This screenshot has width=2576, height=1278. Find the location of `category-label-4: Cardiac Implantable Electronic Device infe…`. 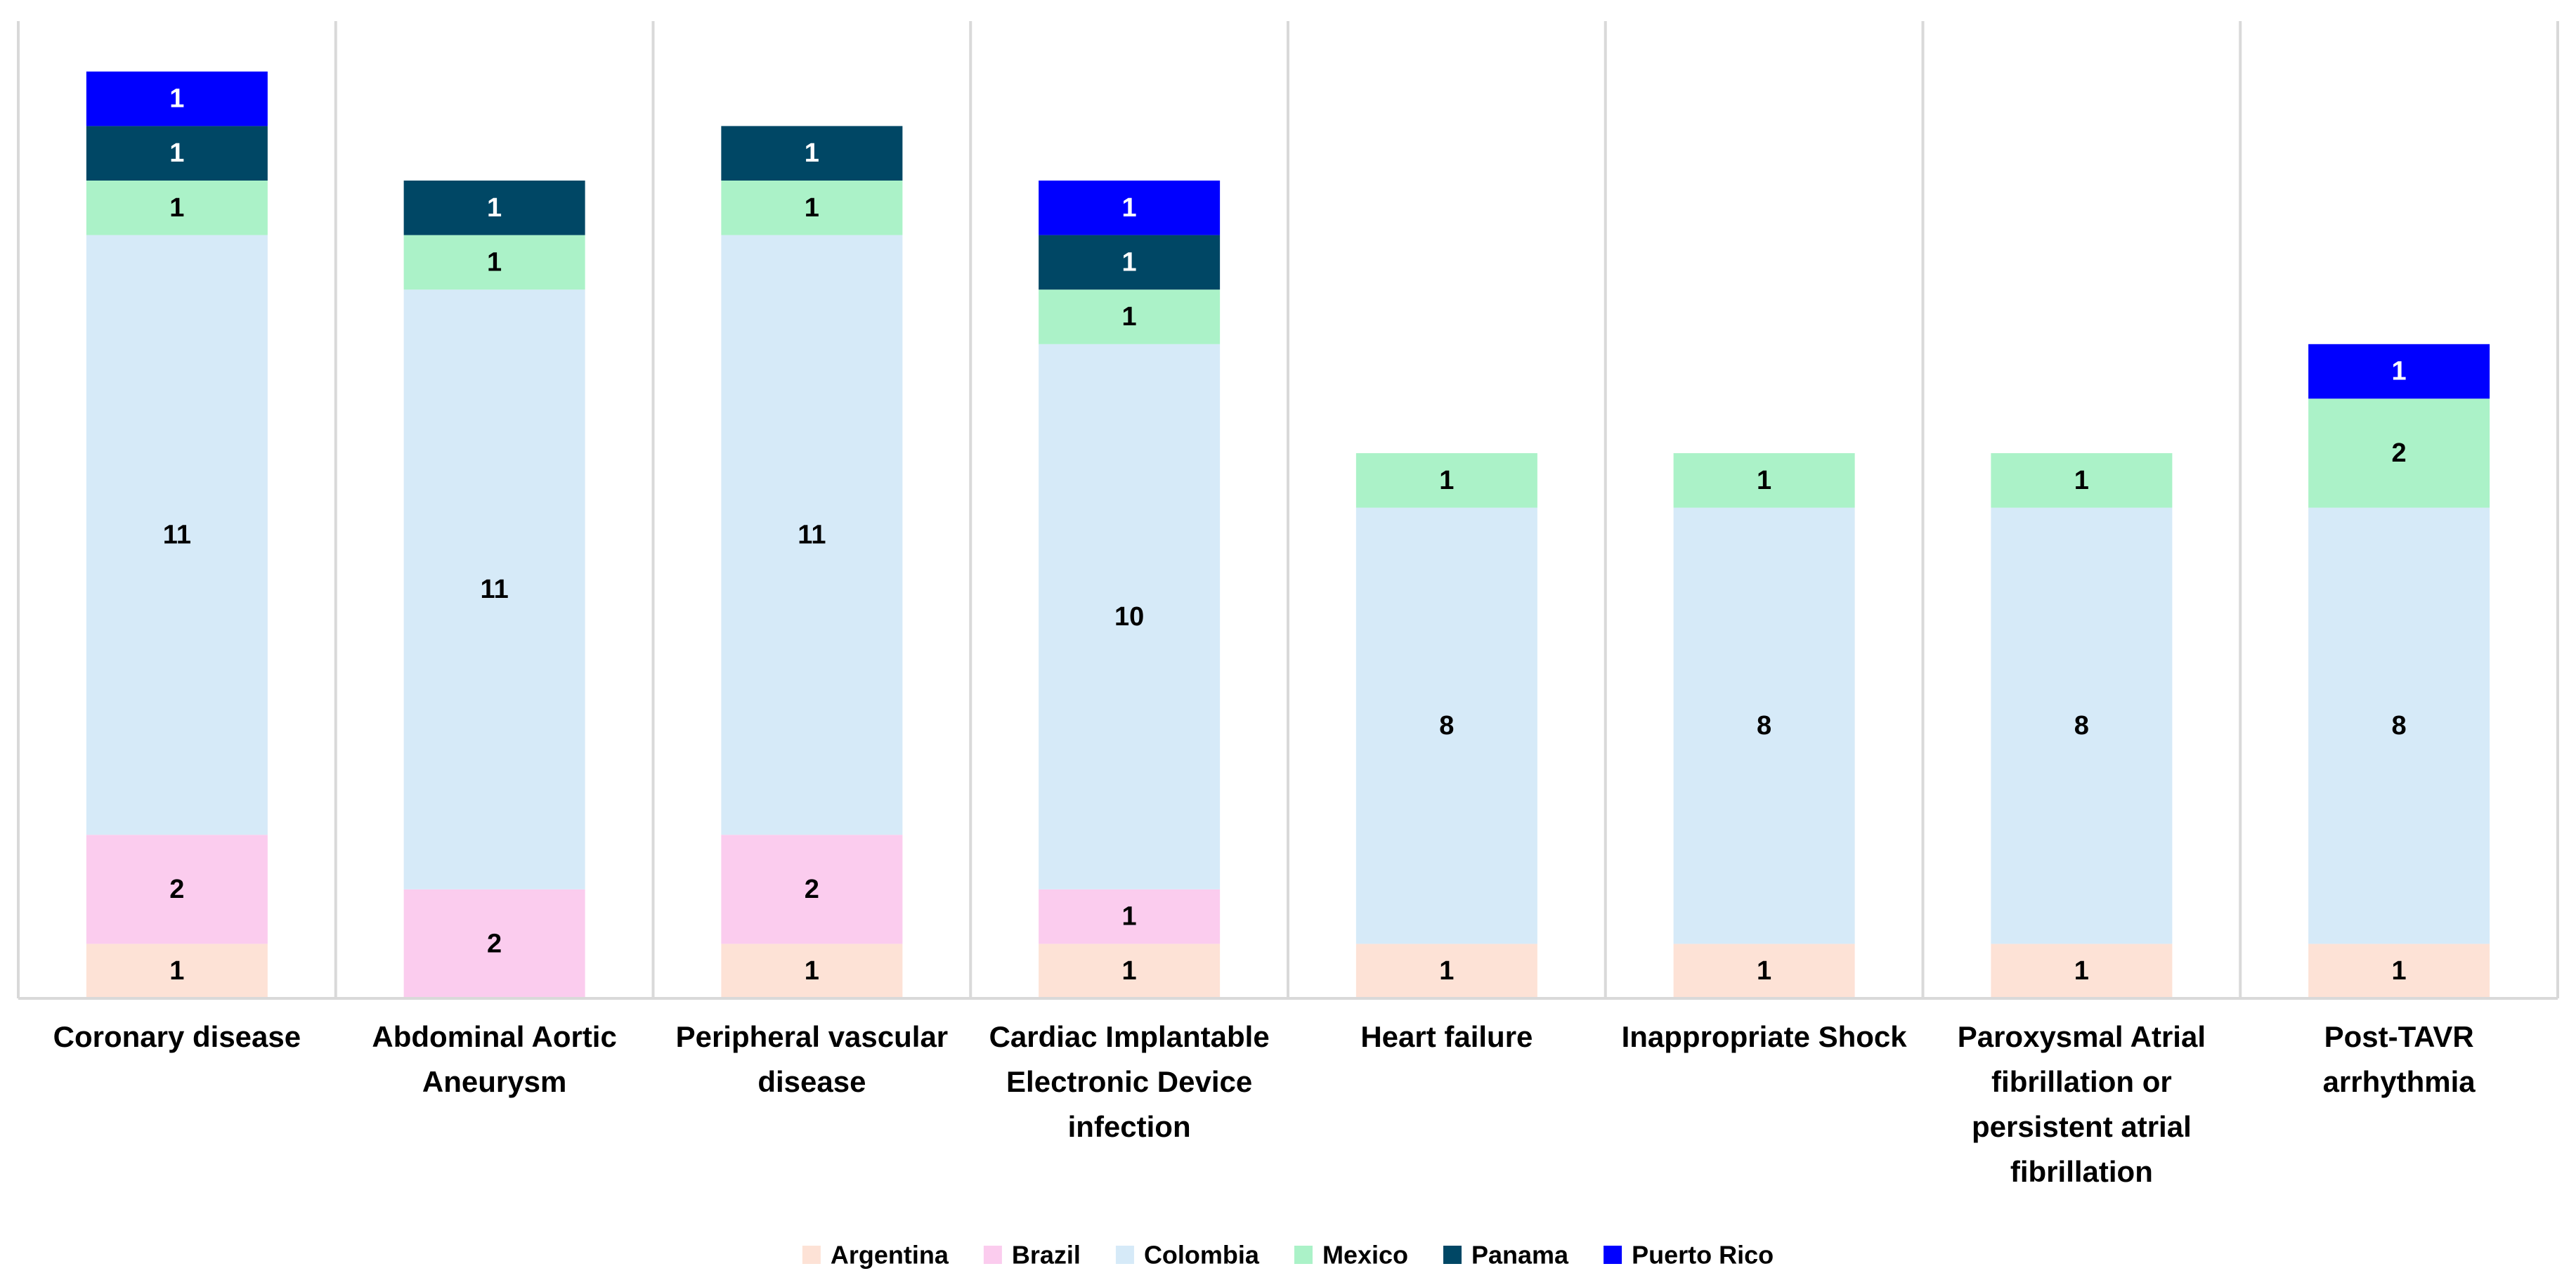

category-label-4: Cardiac Implantable Electronic Device infe… is located at coordinates (1129, 1081).